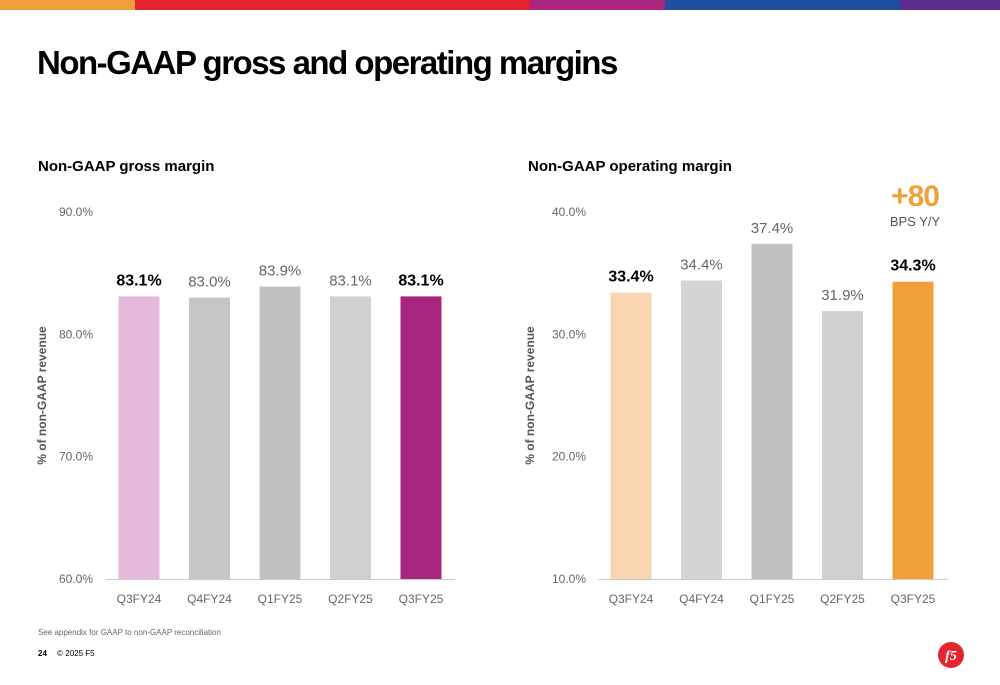 The image size is (1000, 685). Describe the element at coordinates (76, 457) in the screenshot. I see `y-tick-label: 70.0%` at that location.